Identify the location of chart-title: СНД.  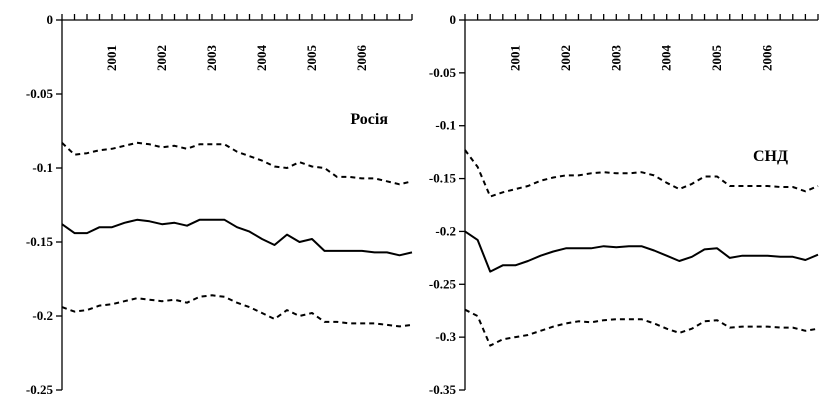
(770, 156).